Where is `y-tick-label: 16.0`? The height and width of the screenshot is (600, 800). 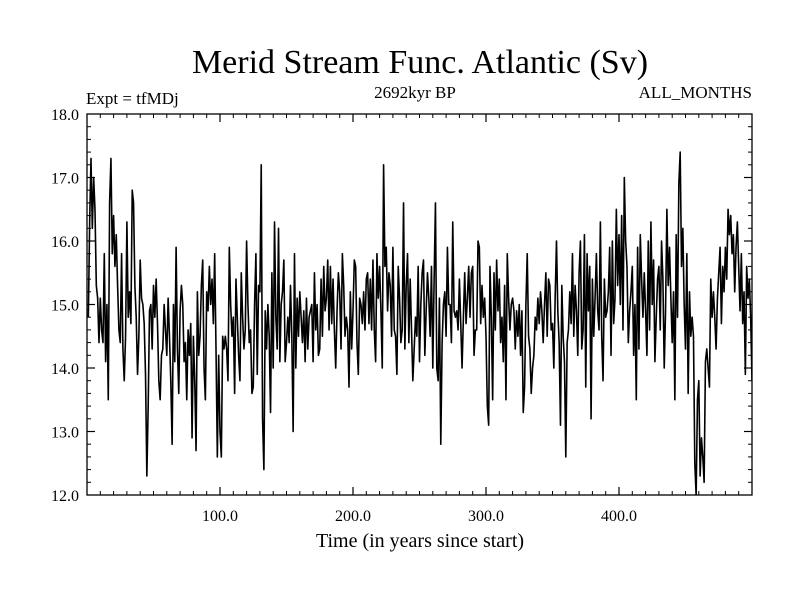 y-tick-label: 16.0 is located at coordinates (65, 242).